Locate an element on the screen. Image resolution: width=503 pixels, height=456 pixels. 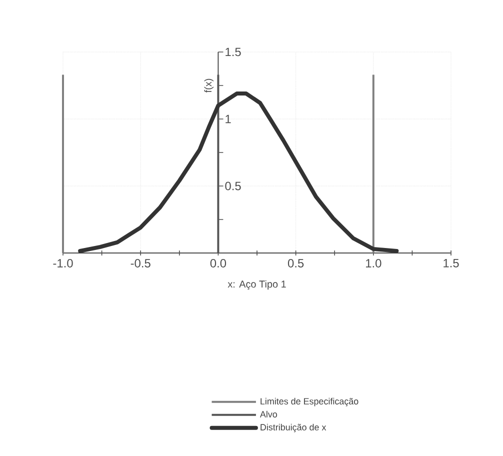
x-tick-label: 1.0 is located at coordinates (374, 263).